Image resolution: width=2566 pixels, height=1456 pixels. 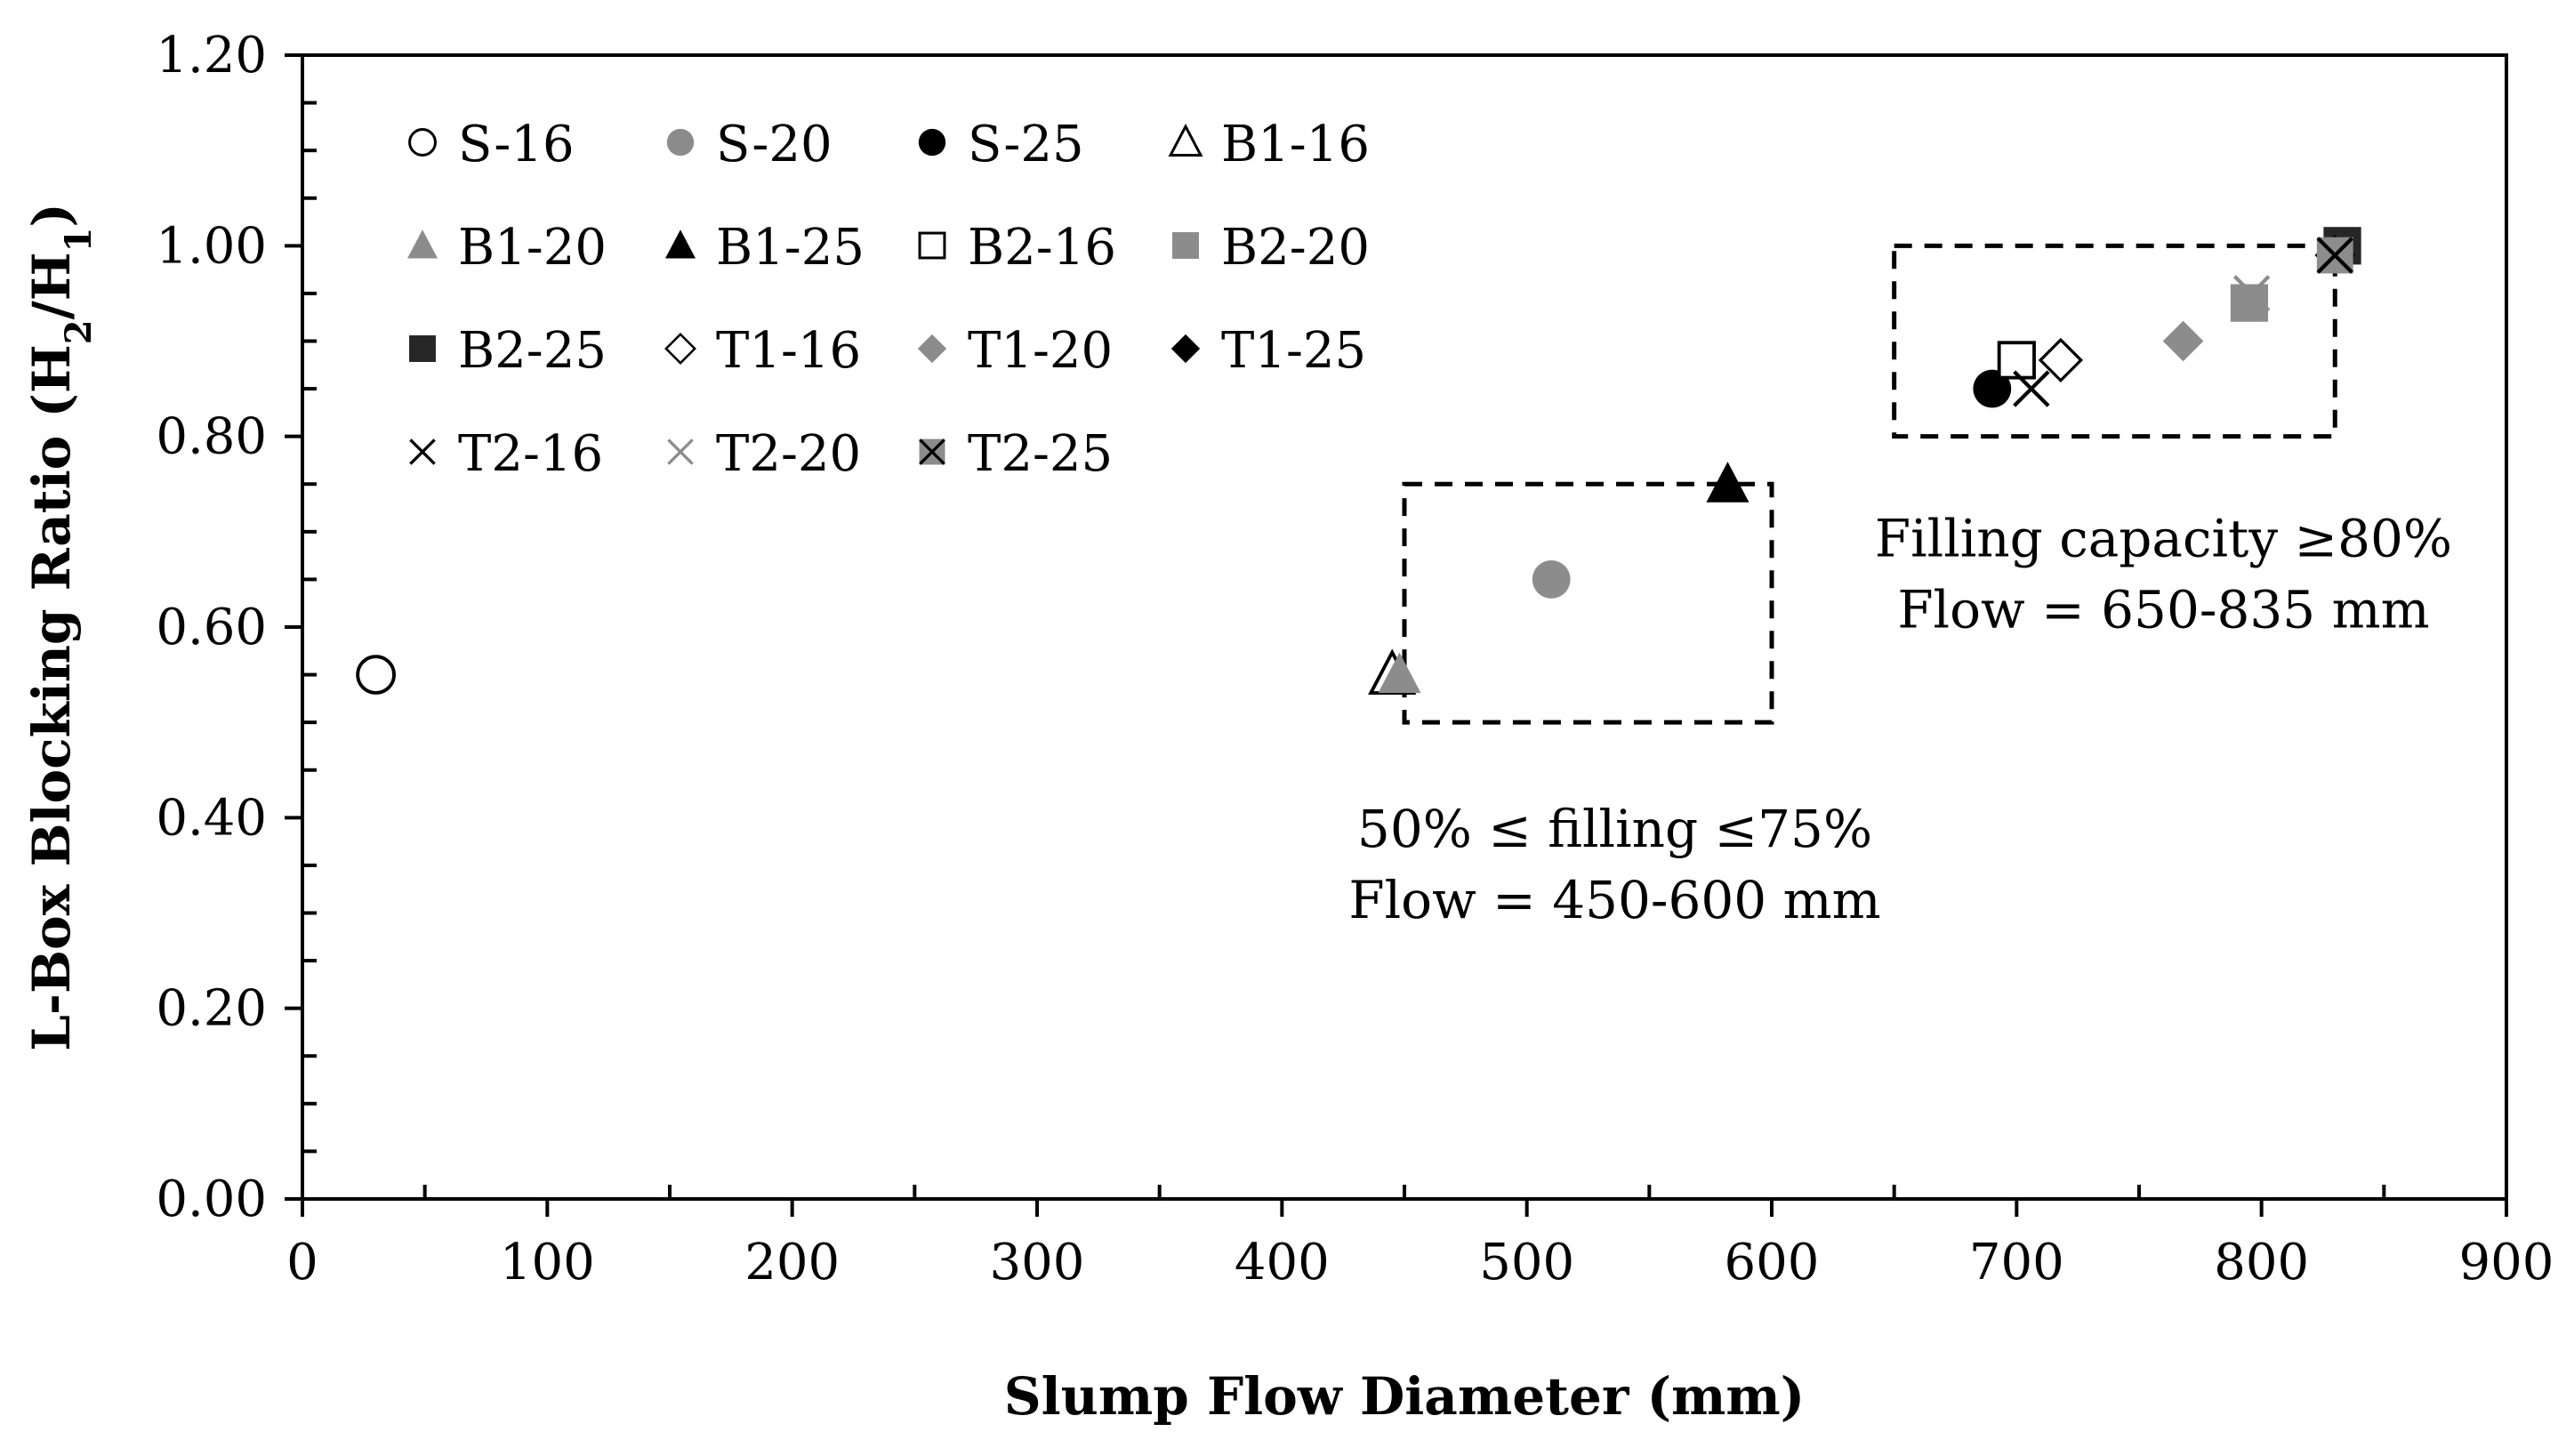 What do you see at coordinates (547, 1262) in the screenshot?
I see `x-tick-label: 100` at bounding box center [547, 1262].